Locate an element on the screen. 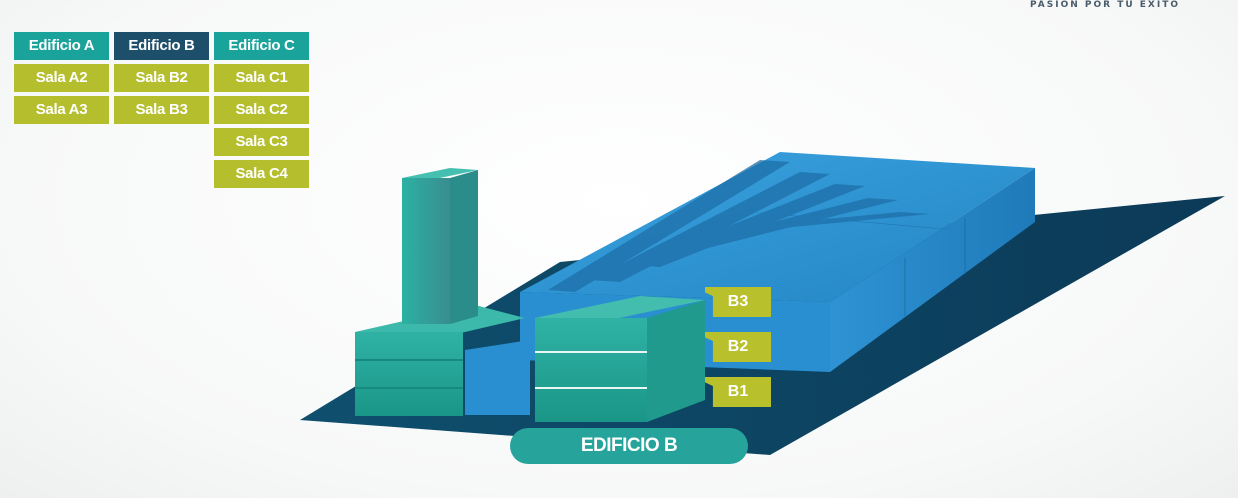  floor-tag-b1: B1 is located at coordinates (738, 392).